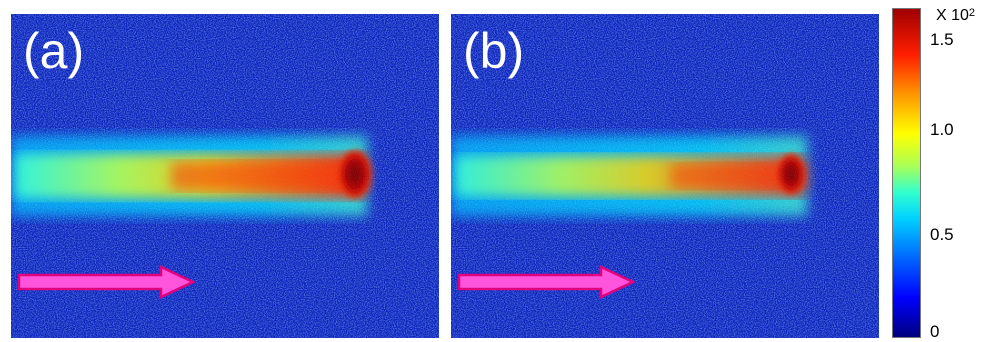 The width and height of the screenshot is (989, 342). I want to click on panel-label-a: (a), so click(54, 51).